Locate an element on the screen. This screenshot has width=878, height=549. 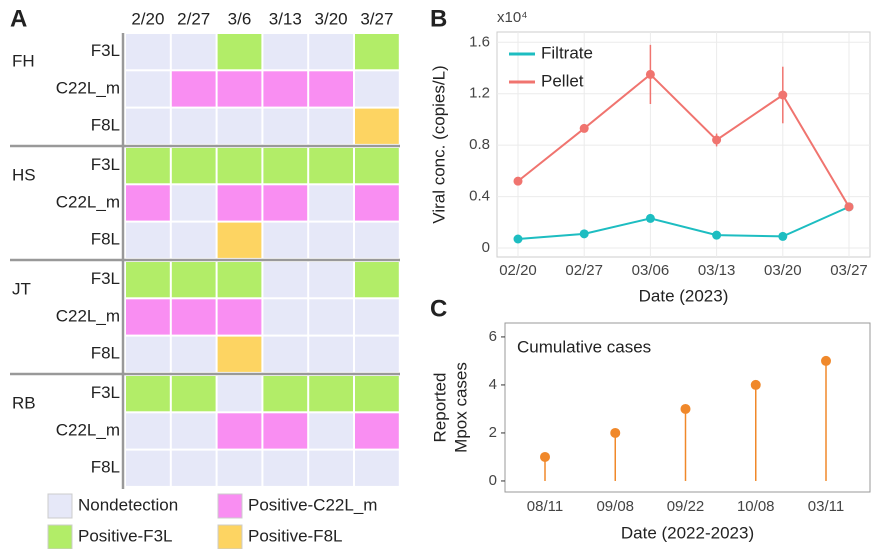
panel-label: A is located at coordinates (18, 18).